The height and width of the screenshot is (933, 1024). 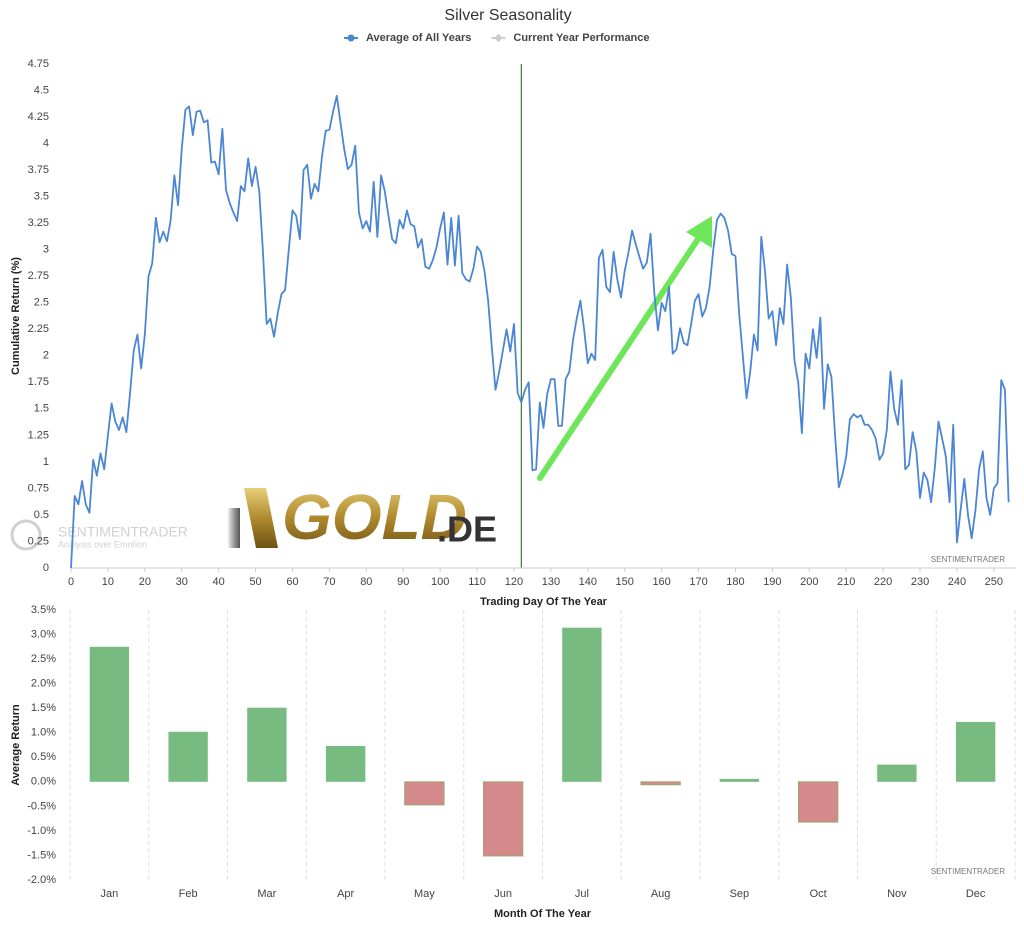 What do you see at coordinates (43, 782) in the screenshot?
I see `y-tick-label: 0.0%` at bounding box center [43, 782].